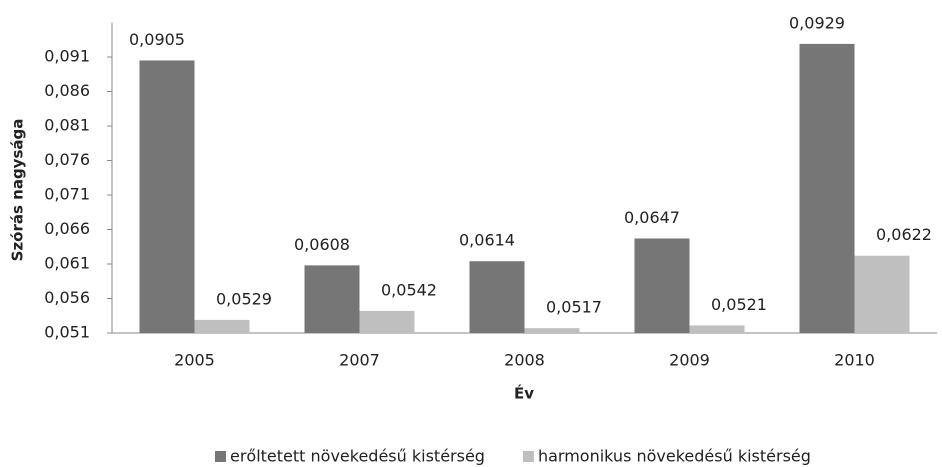 The height and width of the screenshot is (467, 942). I want to click on y-tick-label: 0,071, so click(67, 194).